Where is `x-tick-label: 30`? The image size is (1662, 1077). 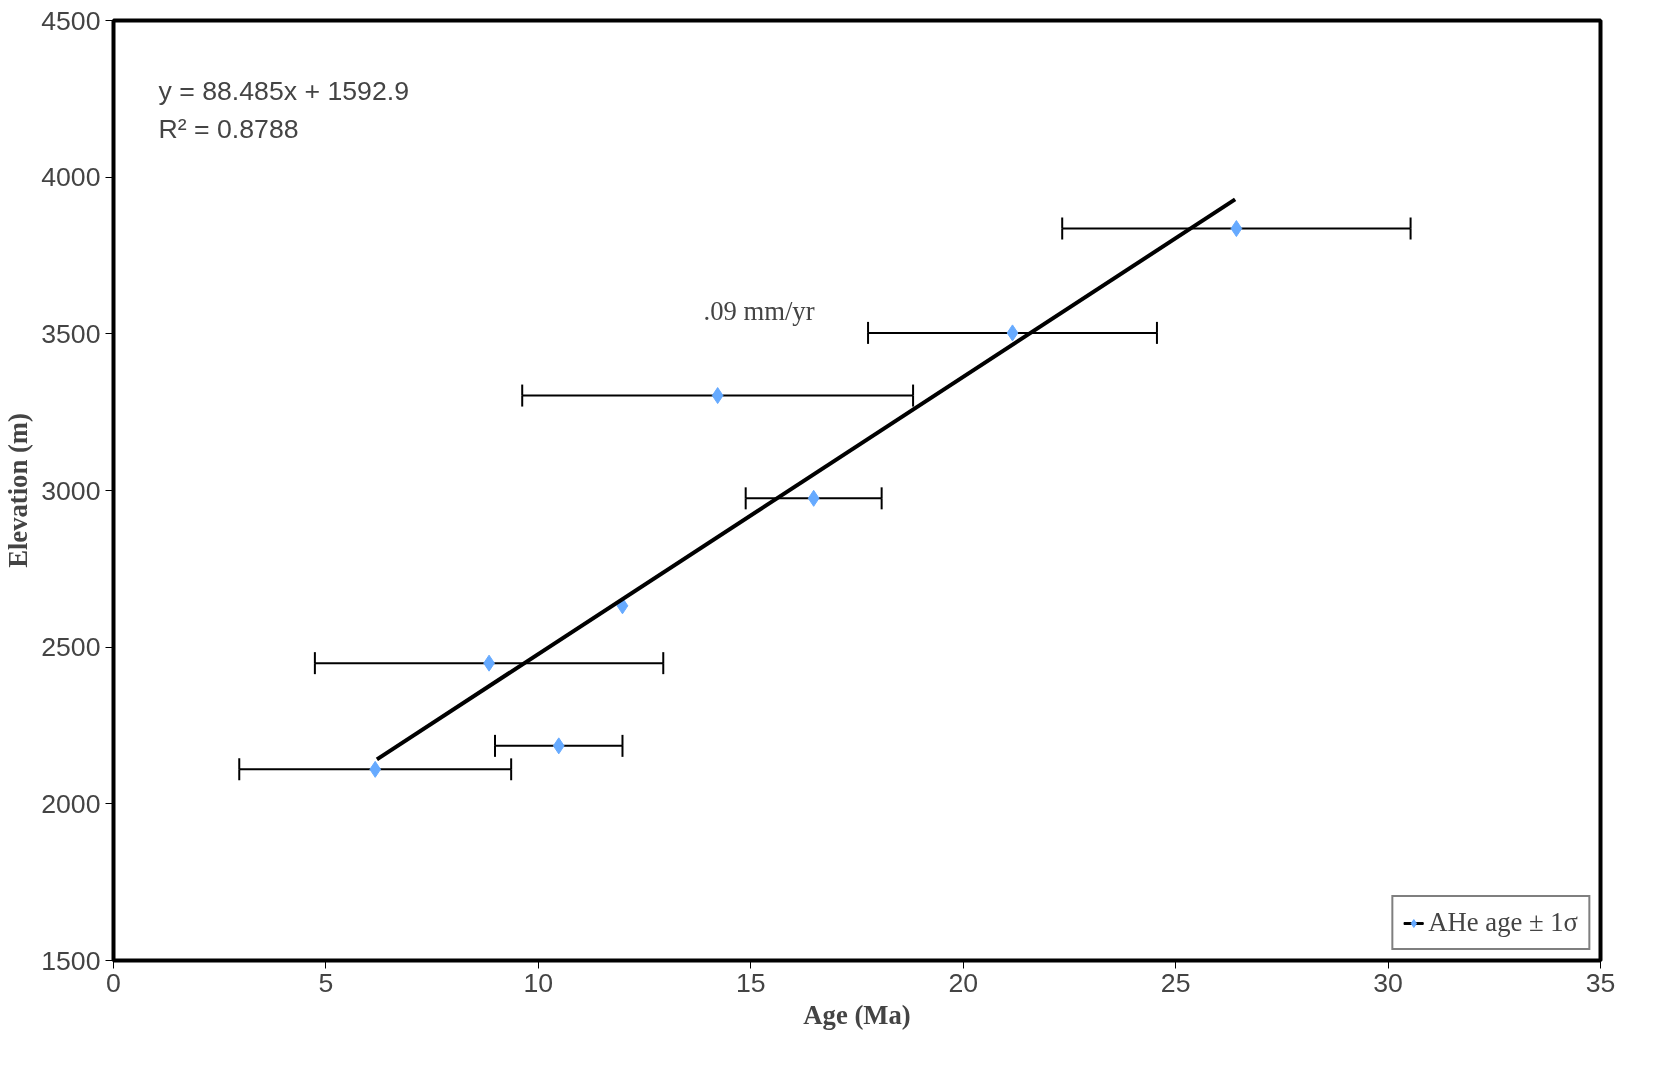 x-tick-label: 30 is located at coordinates (1388, 982).